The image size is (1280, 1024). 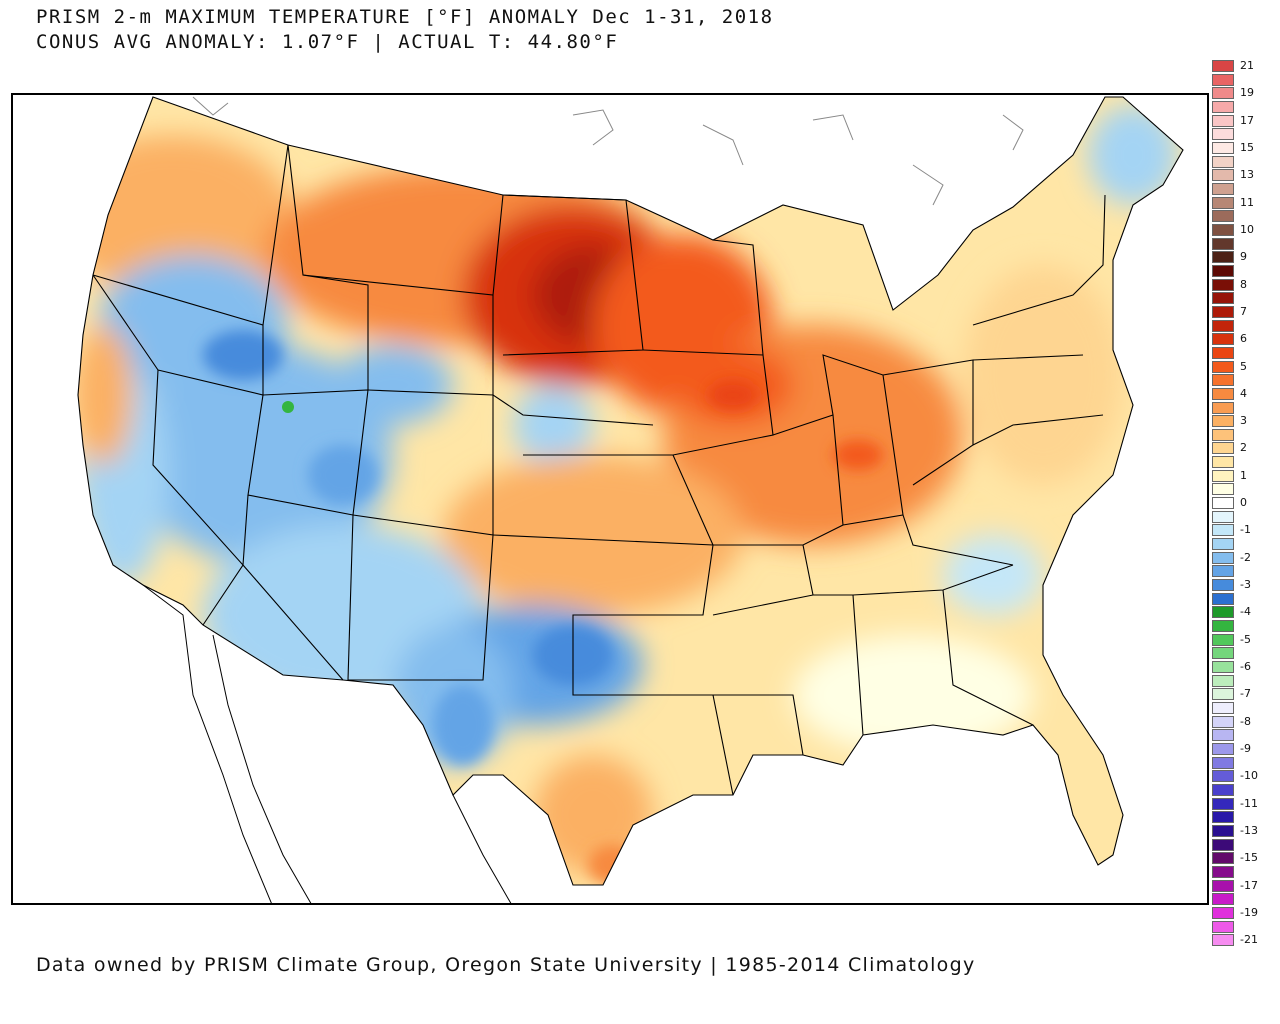 I want to click on legend-tick-label: -11, so click(x=1249, y=803).